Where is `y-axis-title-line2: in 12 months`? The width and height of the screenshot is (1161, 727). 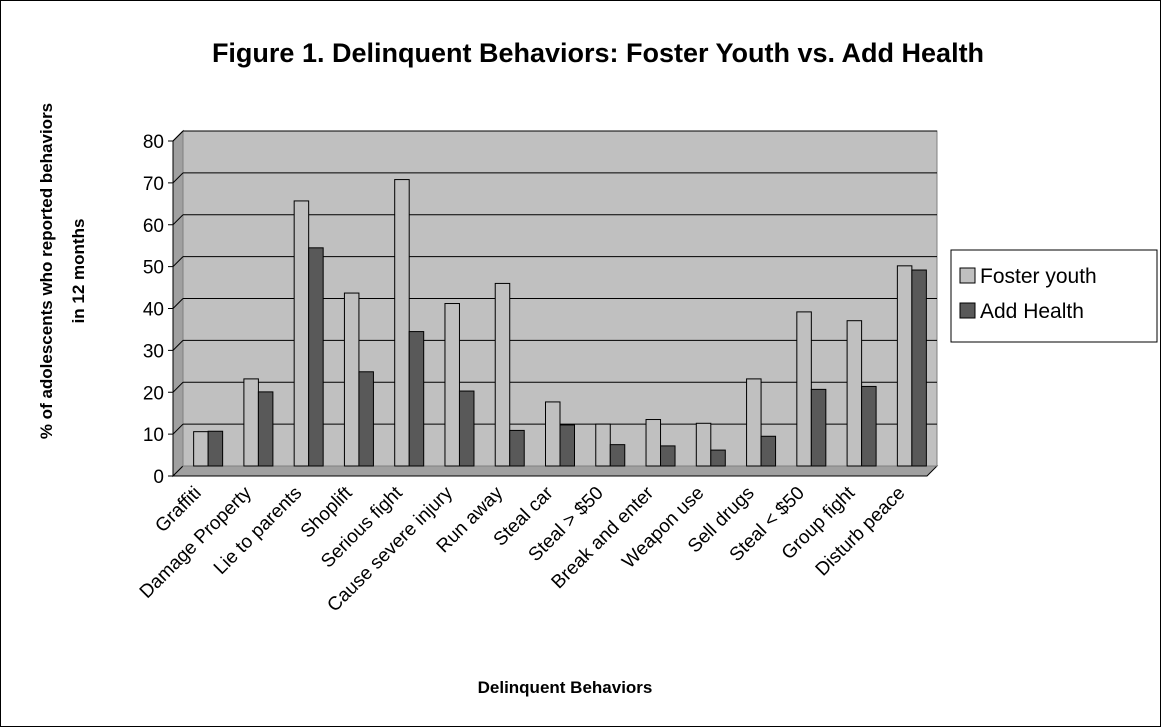 y-axis-title-line2: in 12 months is located at coordinates (78, 271).